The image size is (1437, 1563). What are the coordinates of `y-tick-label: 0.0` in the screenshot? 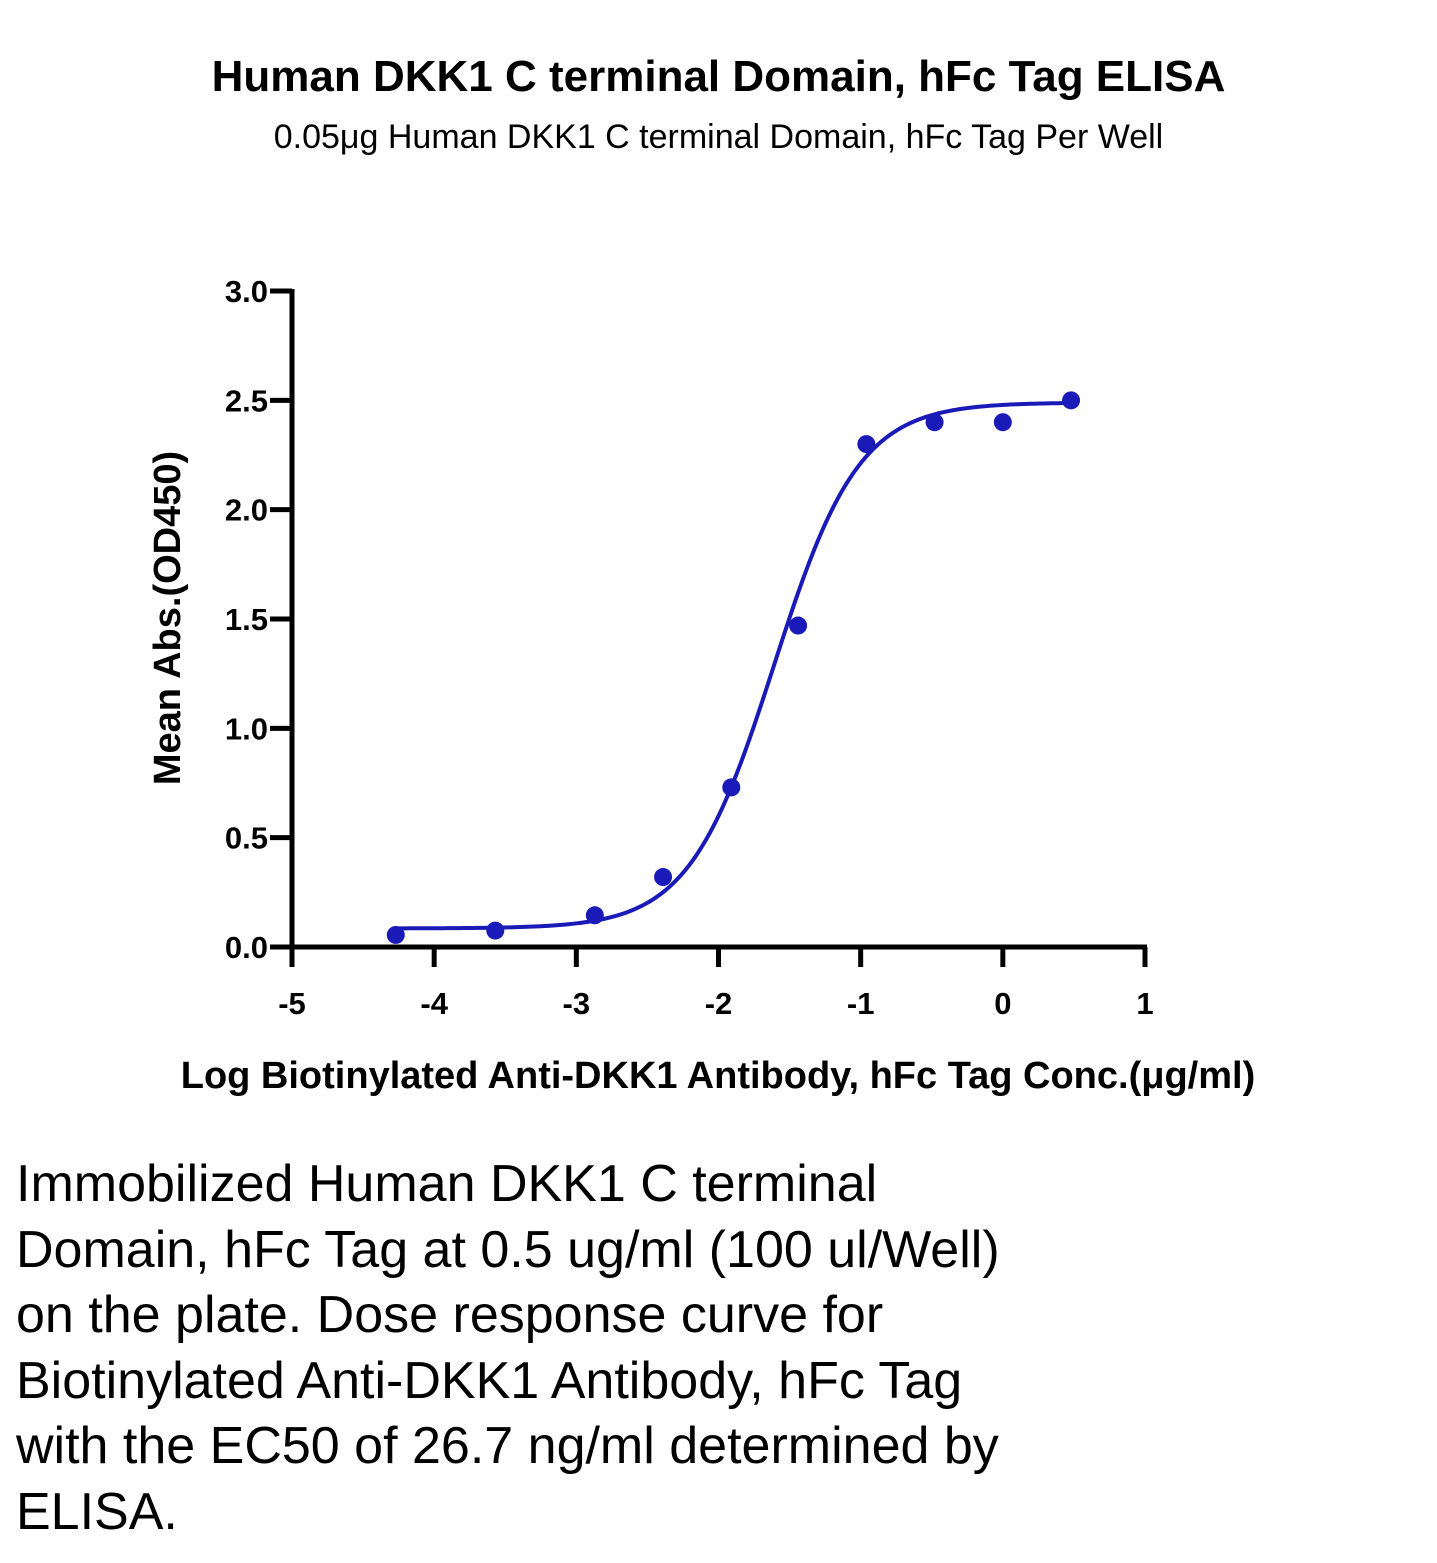 It's located at (246, 947).